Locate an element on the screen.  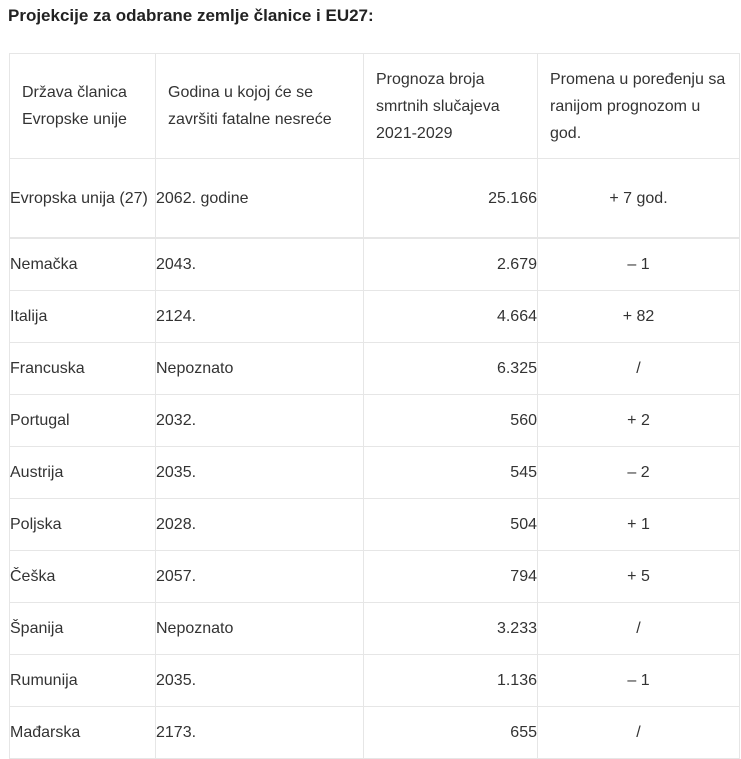
cell-forecast: 794 is located at coordinates (450, 576).